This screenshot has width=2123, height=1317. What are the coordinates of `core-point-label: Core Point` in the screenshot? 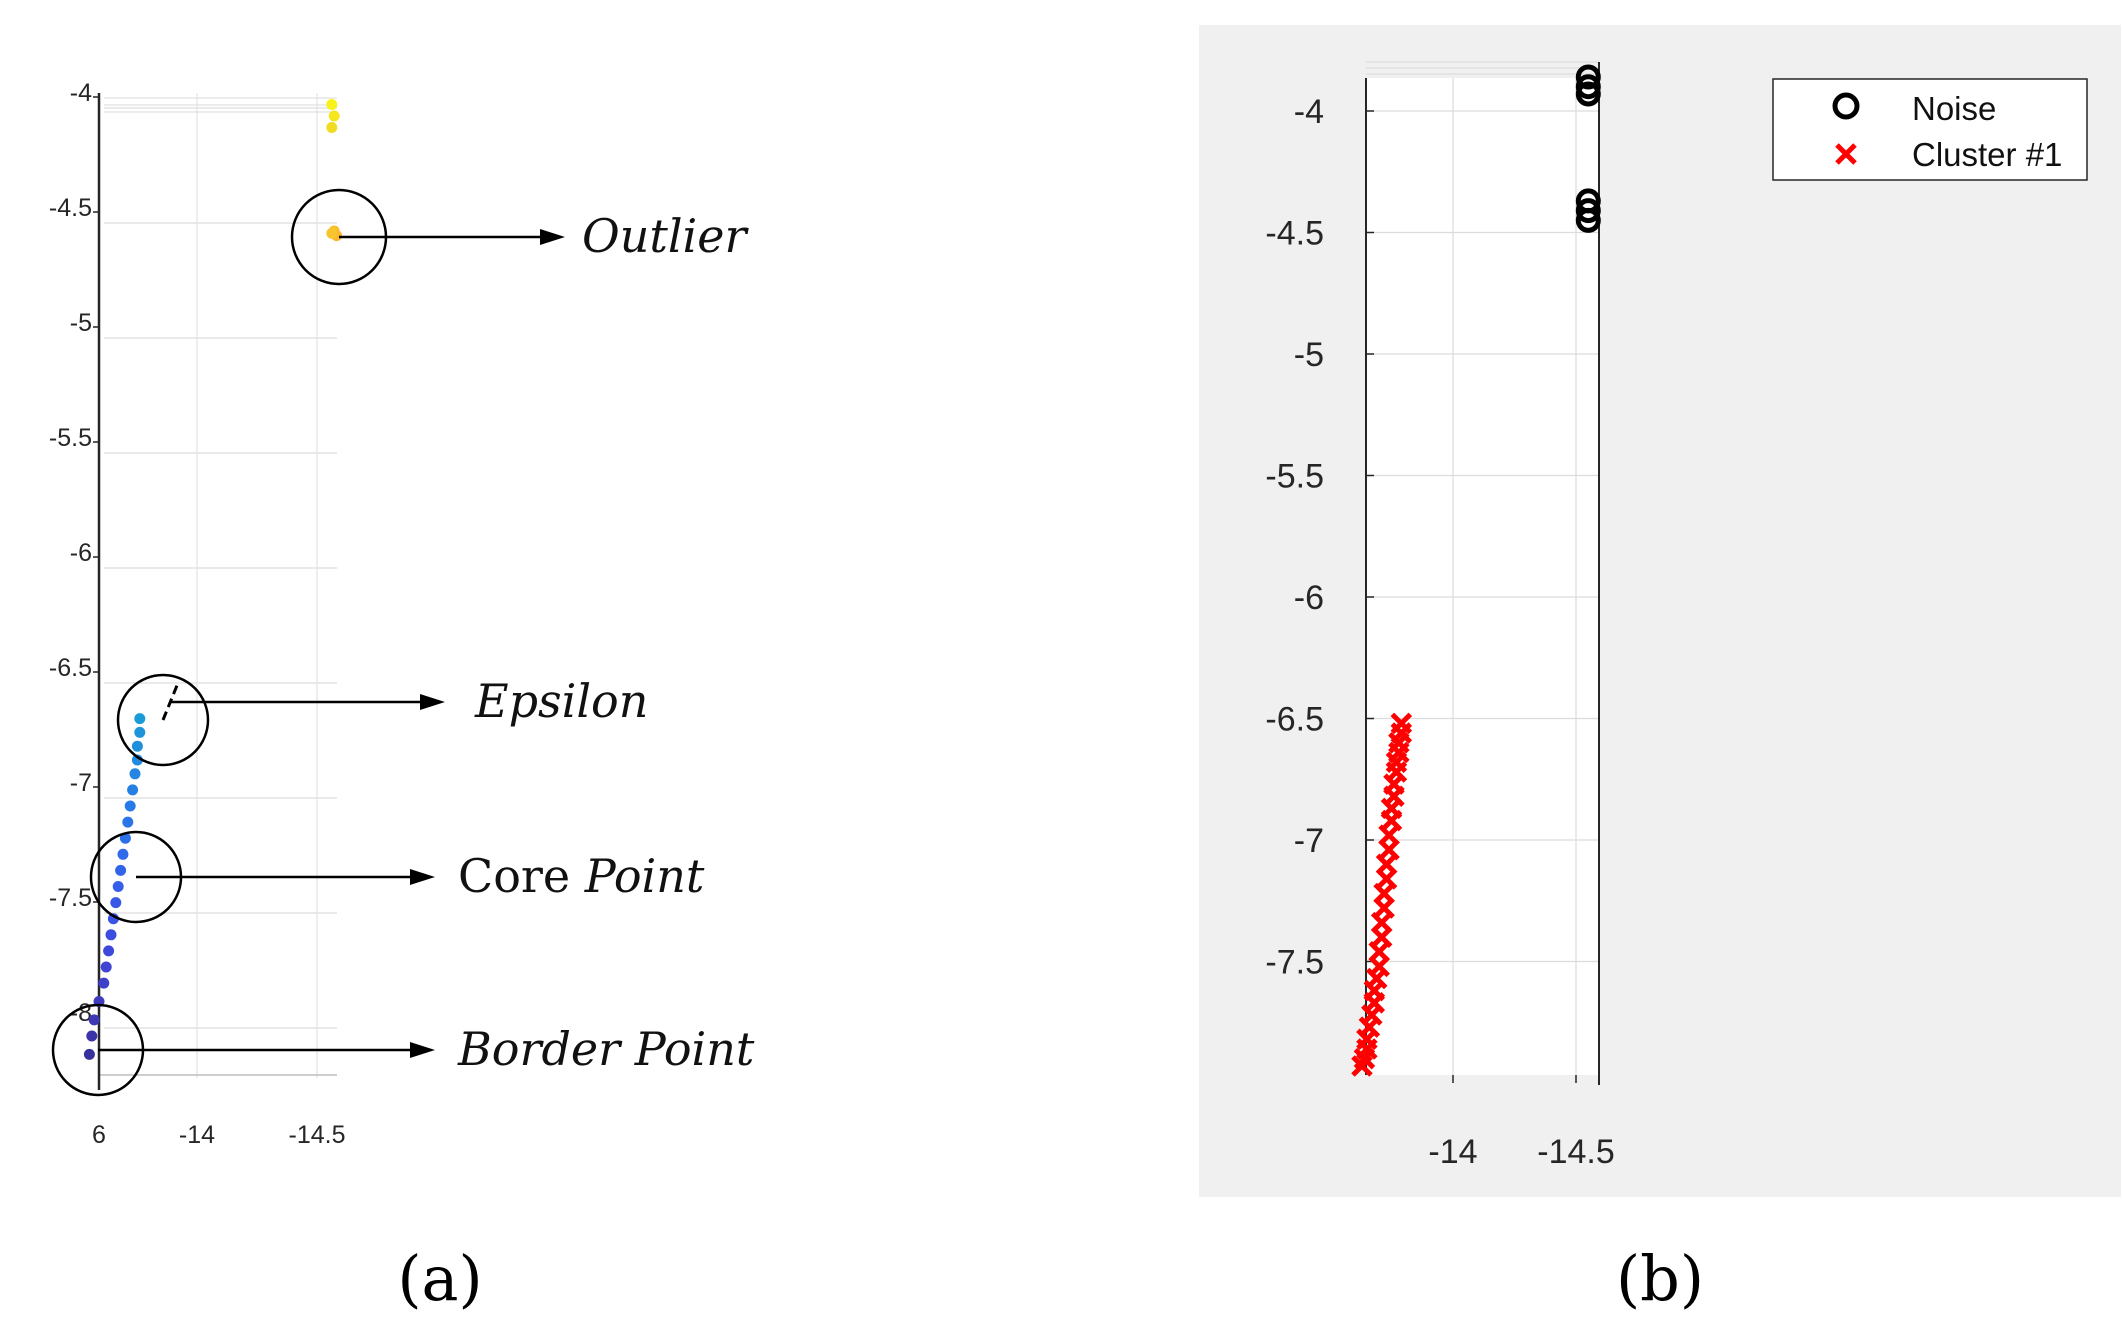 It's located at (581, 876).